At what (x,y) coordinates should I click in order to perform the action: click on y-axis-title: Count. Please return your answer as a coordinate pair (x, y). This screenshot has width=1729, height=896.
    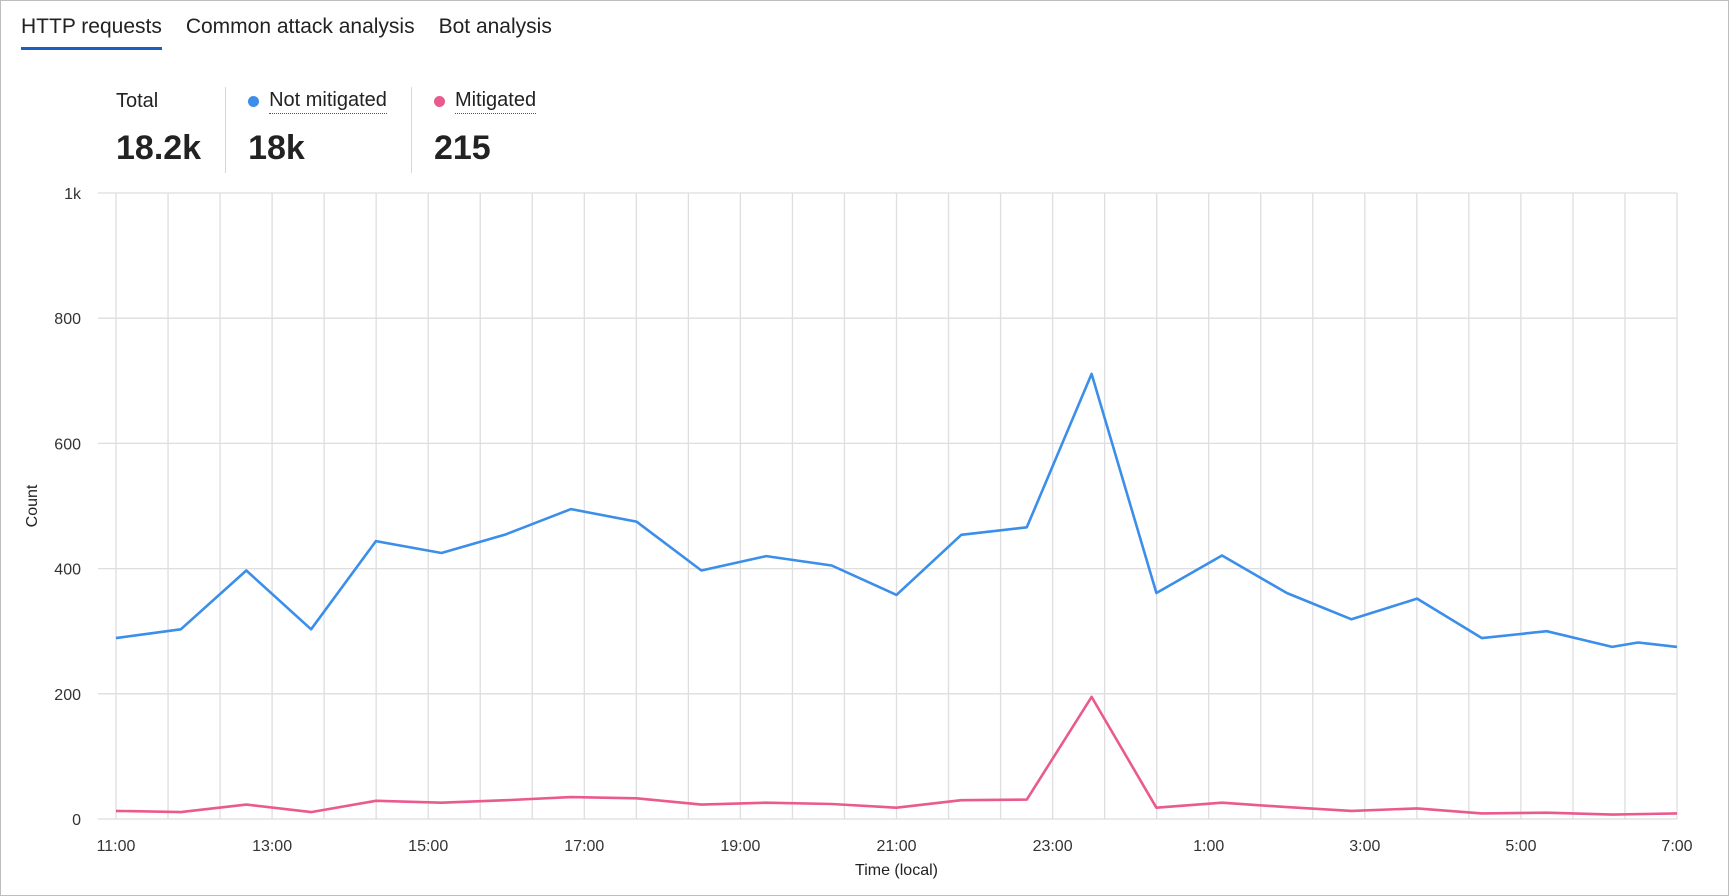
    Looking at the image, I should click on (32, 505).